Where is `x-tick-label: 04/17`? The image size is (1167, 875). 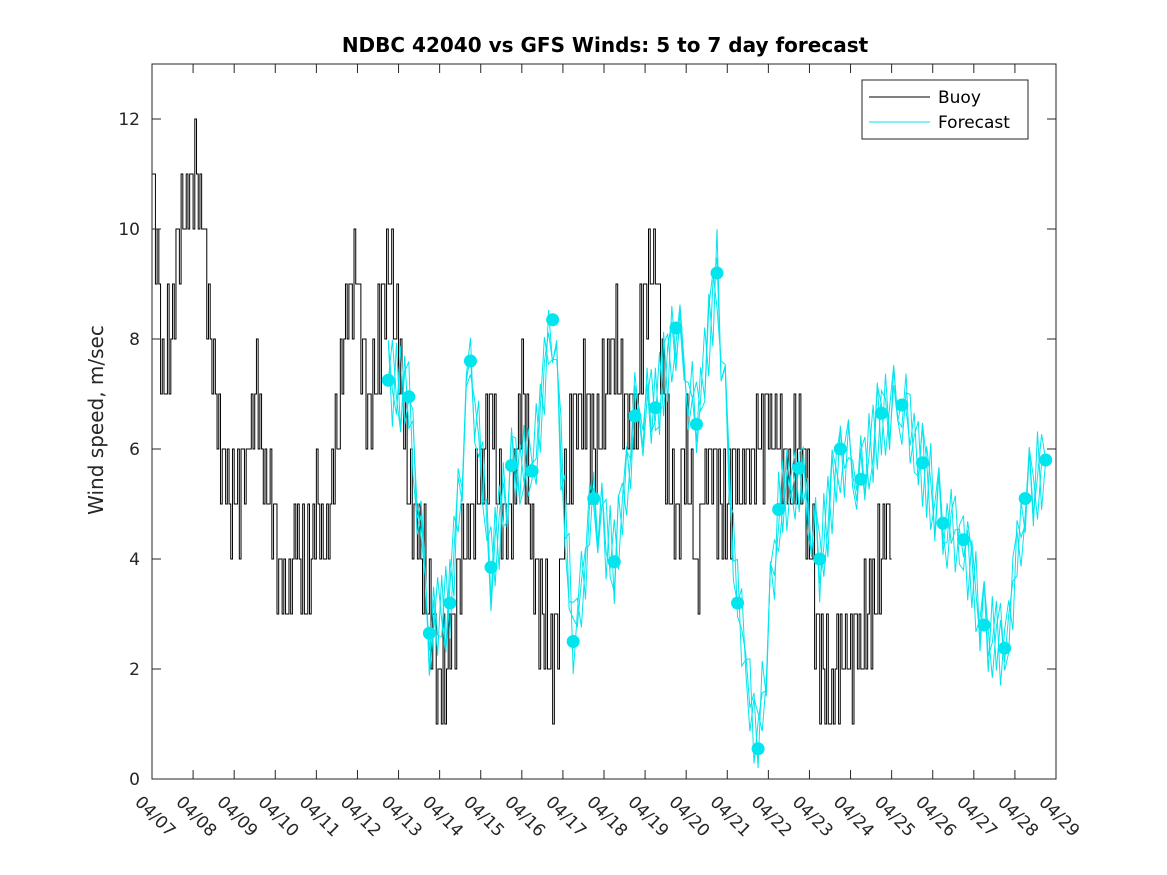 x-tick-label: 04/17 is located at coordinates (565, 816).